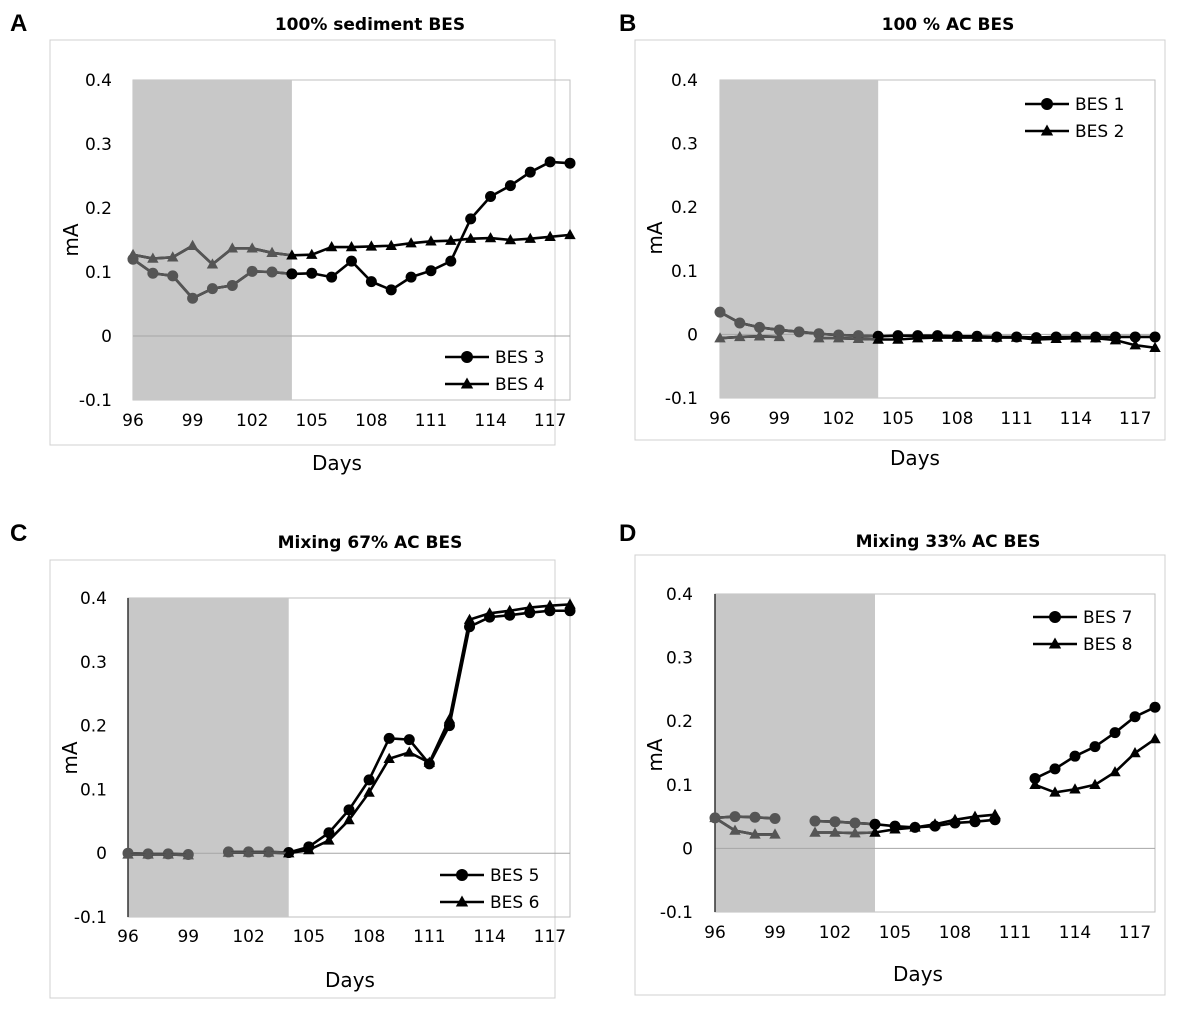 The image size is (1200, 1011). I want to click on series-bes-3: BES 3, so click(351, 262).